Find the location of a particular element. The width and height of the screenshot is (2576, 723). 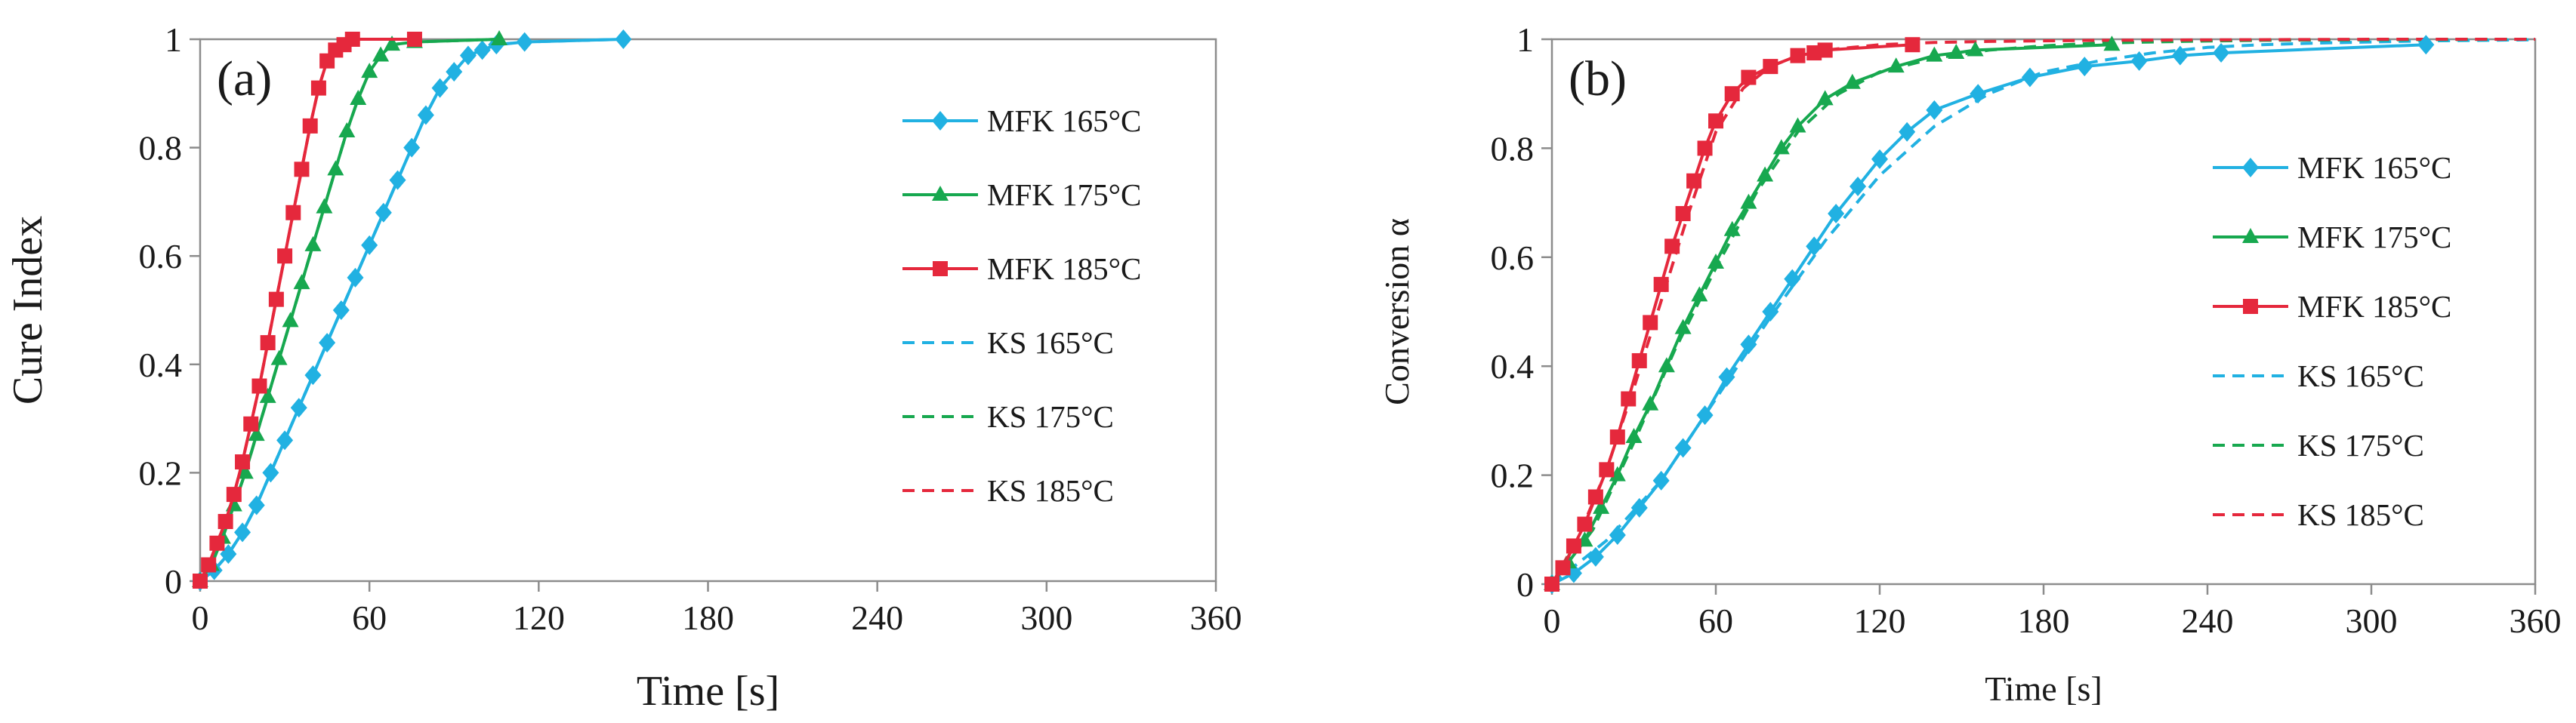

legend-label: MFK 175°C is located at coordinates (2374, 237).